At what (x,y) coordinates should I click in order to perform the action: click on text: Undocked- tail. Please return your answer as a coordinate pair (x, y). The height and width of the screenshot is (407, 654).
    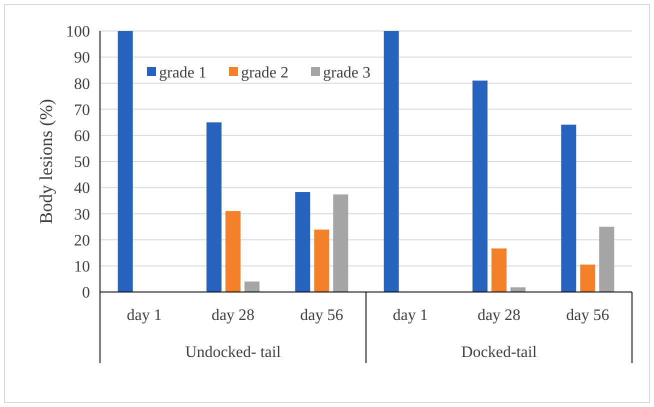
    Looking at the image, I should click on (233, 352).